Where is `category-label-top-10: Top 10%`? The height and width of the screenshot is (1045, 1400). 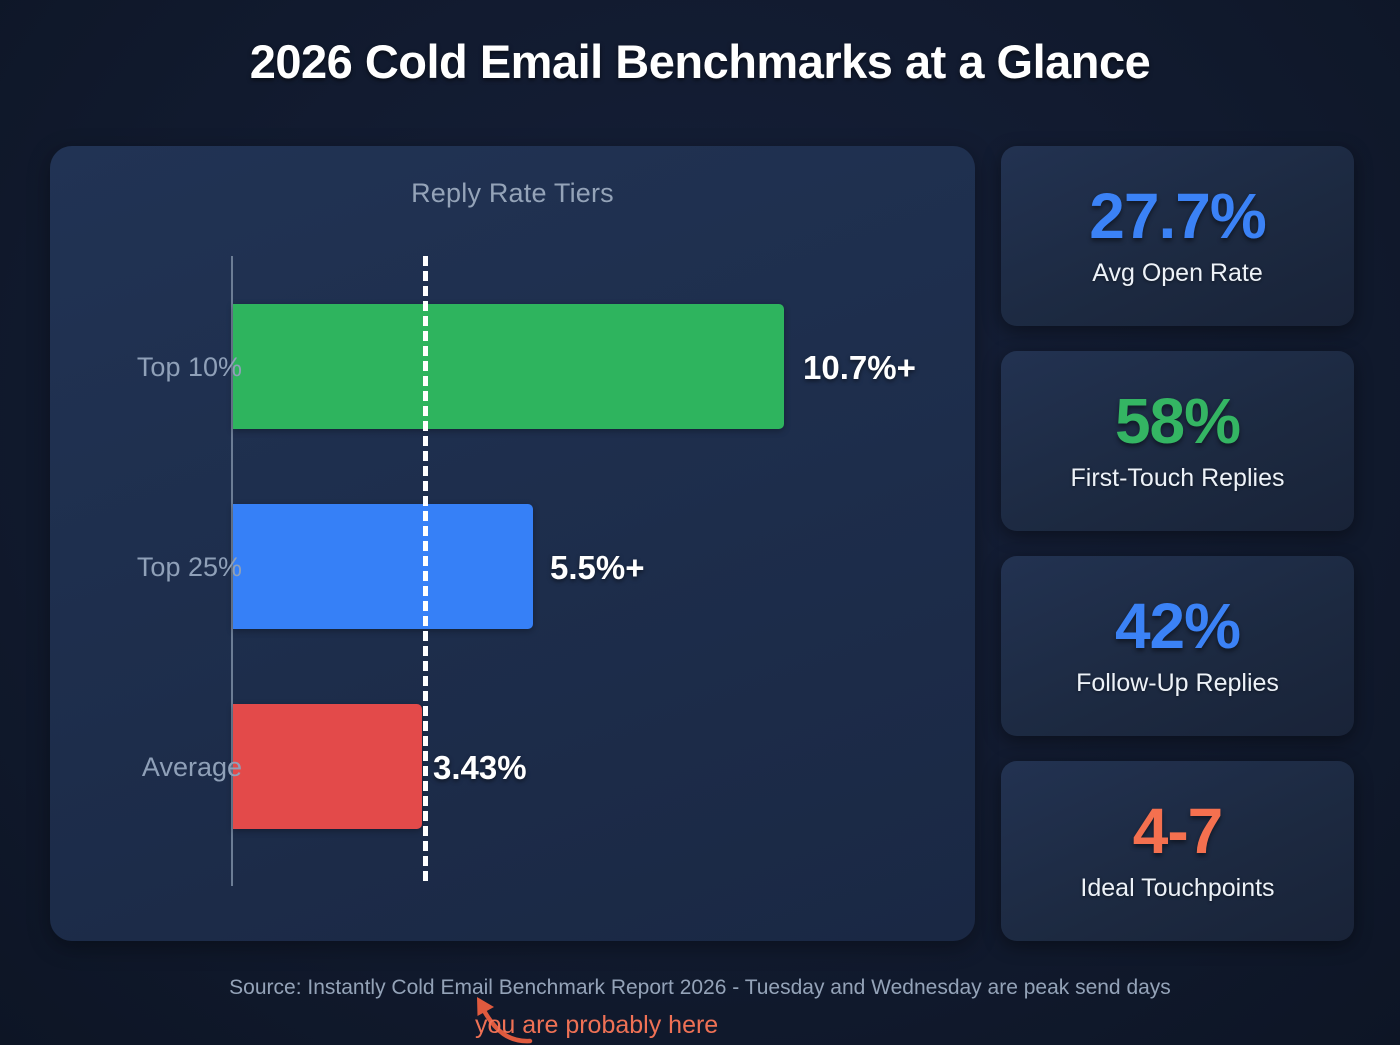
category-label-top-10: Top 10% is located at coordinates (189, 367).